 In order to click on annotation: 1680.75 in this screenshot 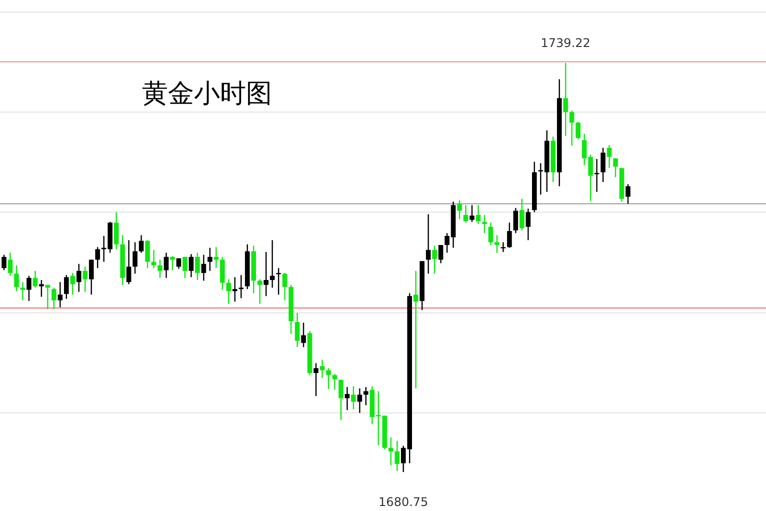, I will do `click(403, 502)`.